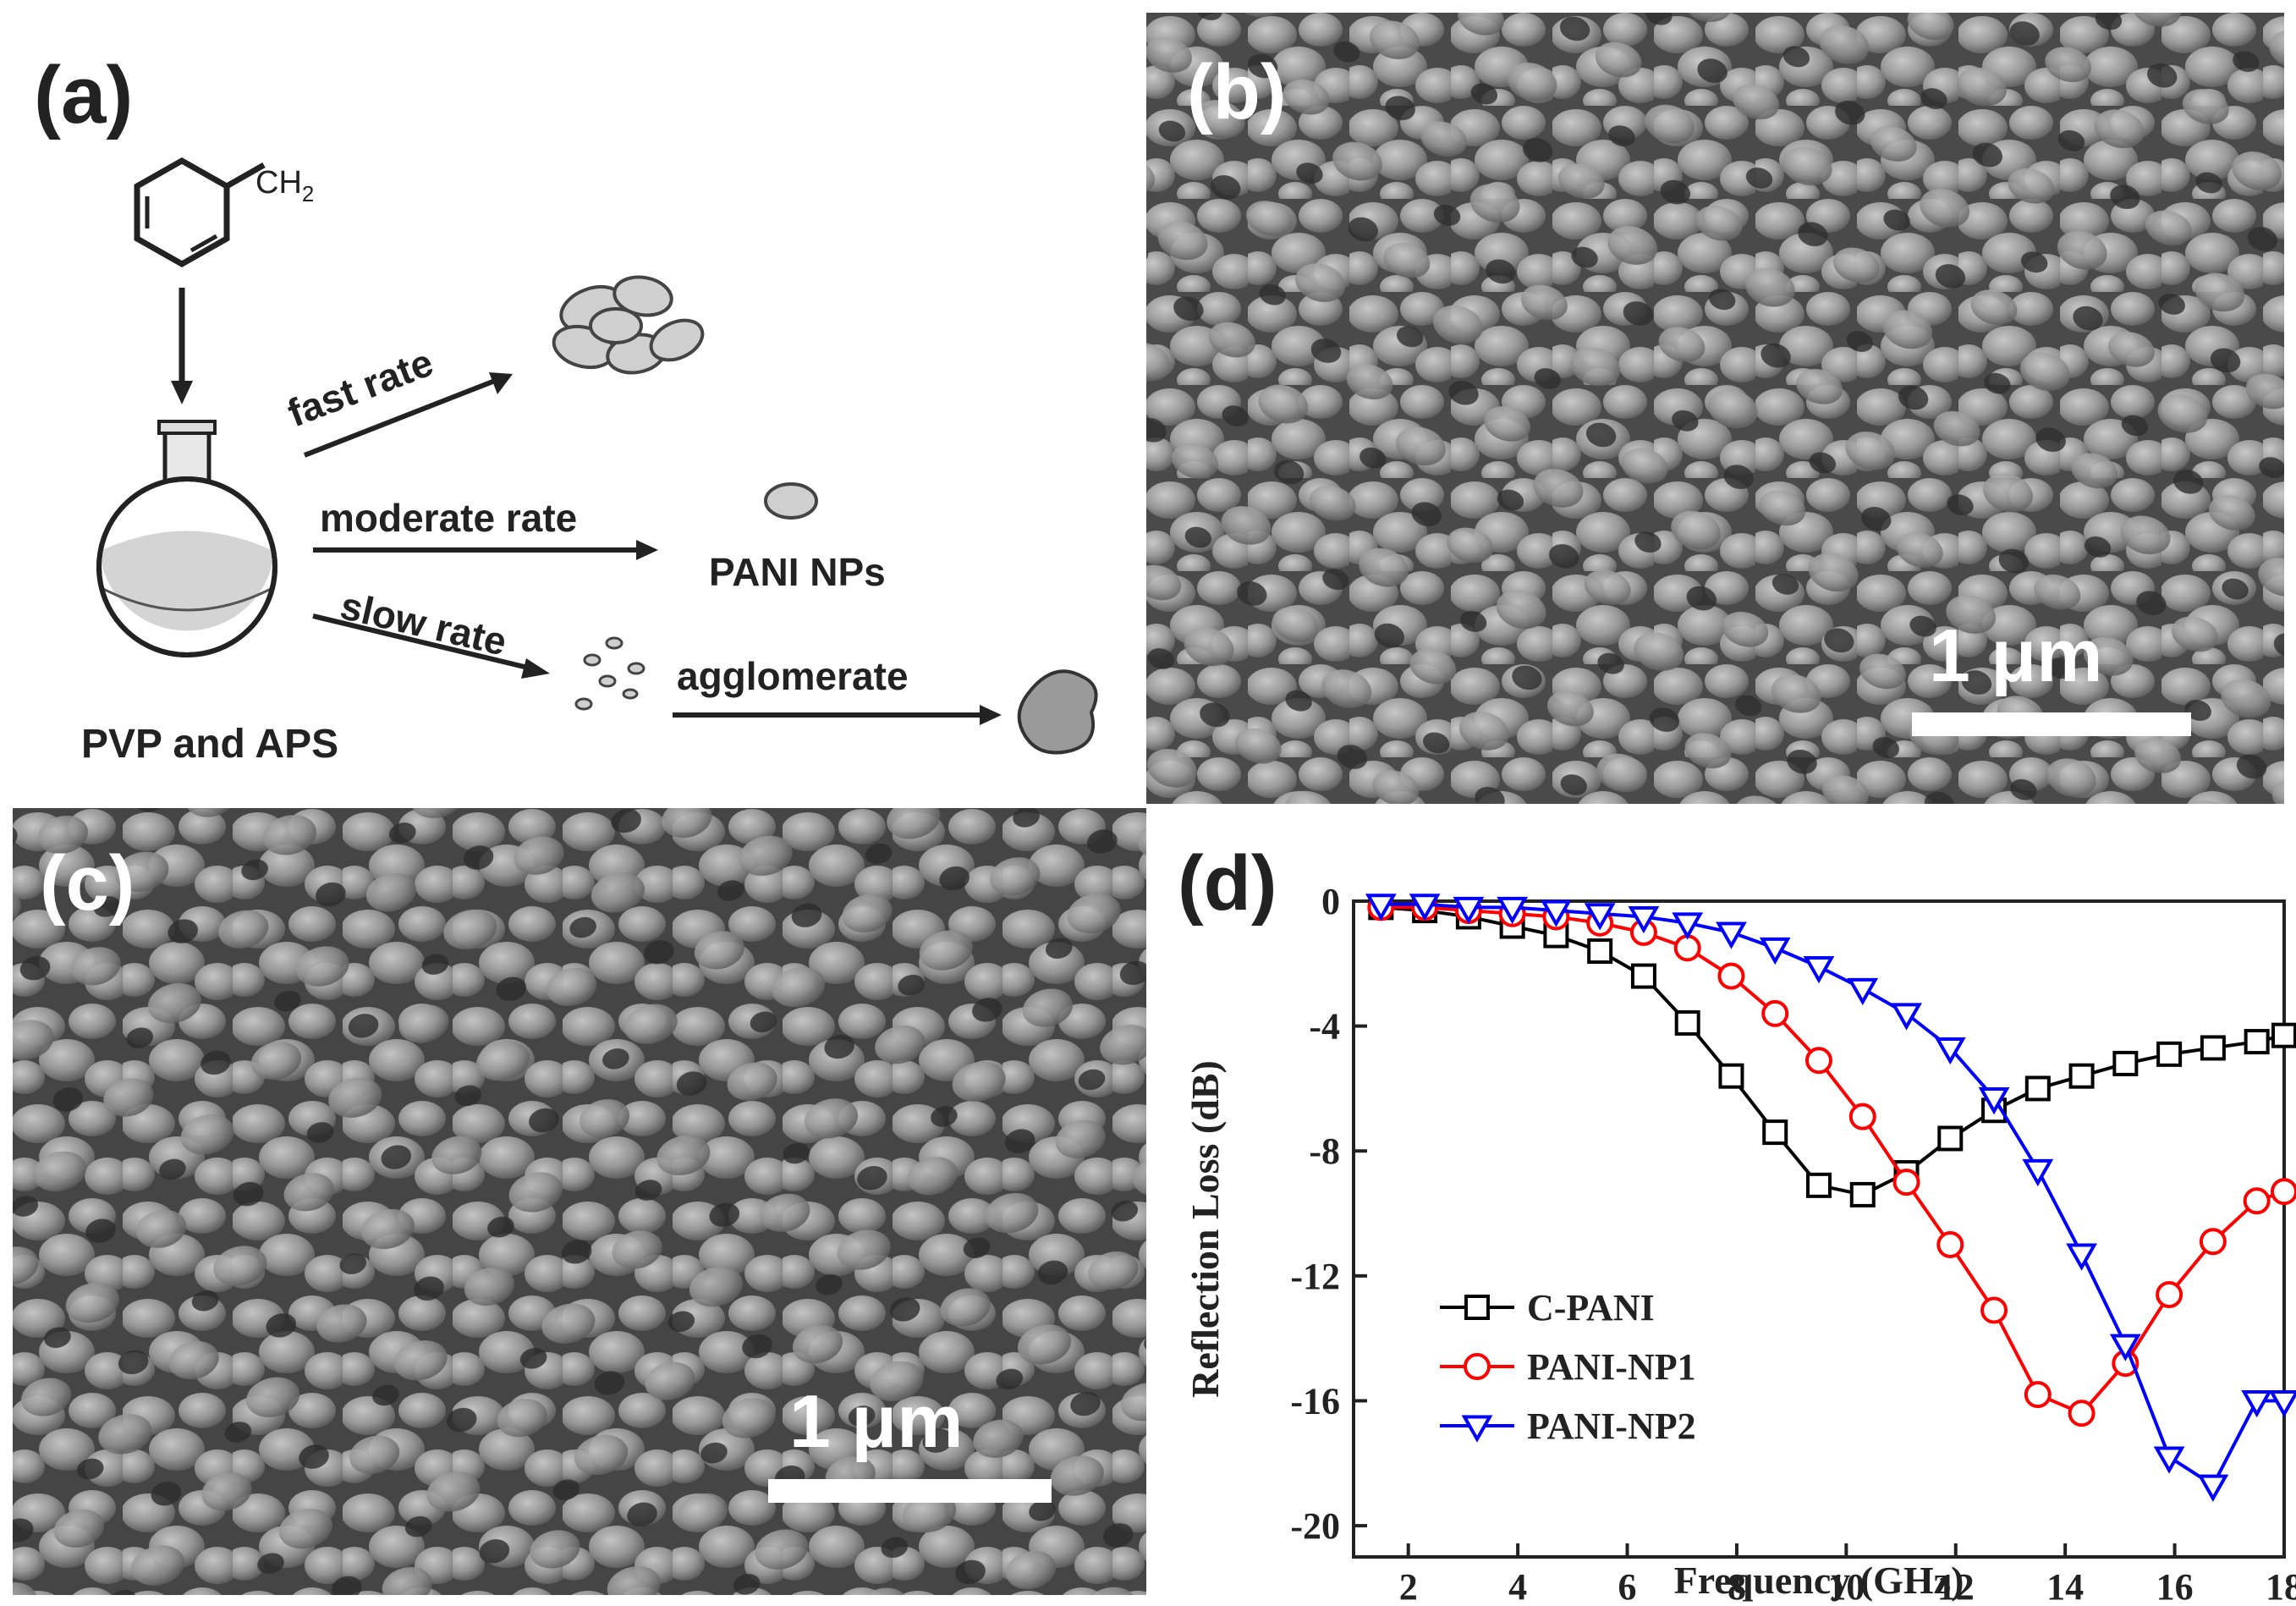 The width and height of the screenshot is (2296, 1606). Describe the element at coordinates (1236, 92) in the screenshot. I see `panel-label-b: (b)` at that location.